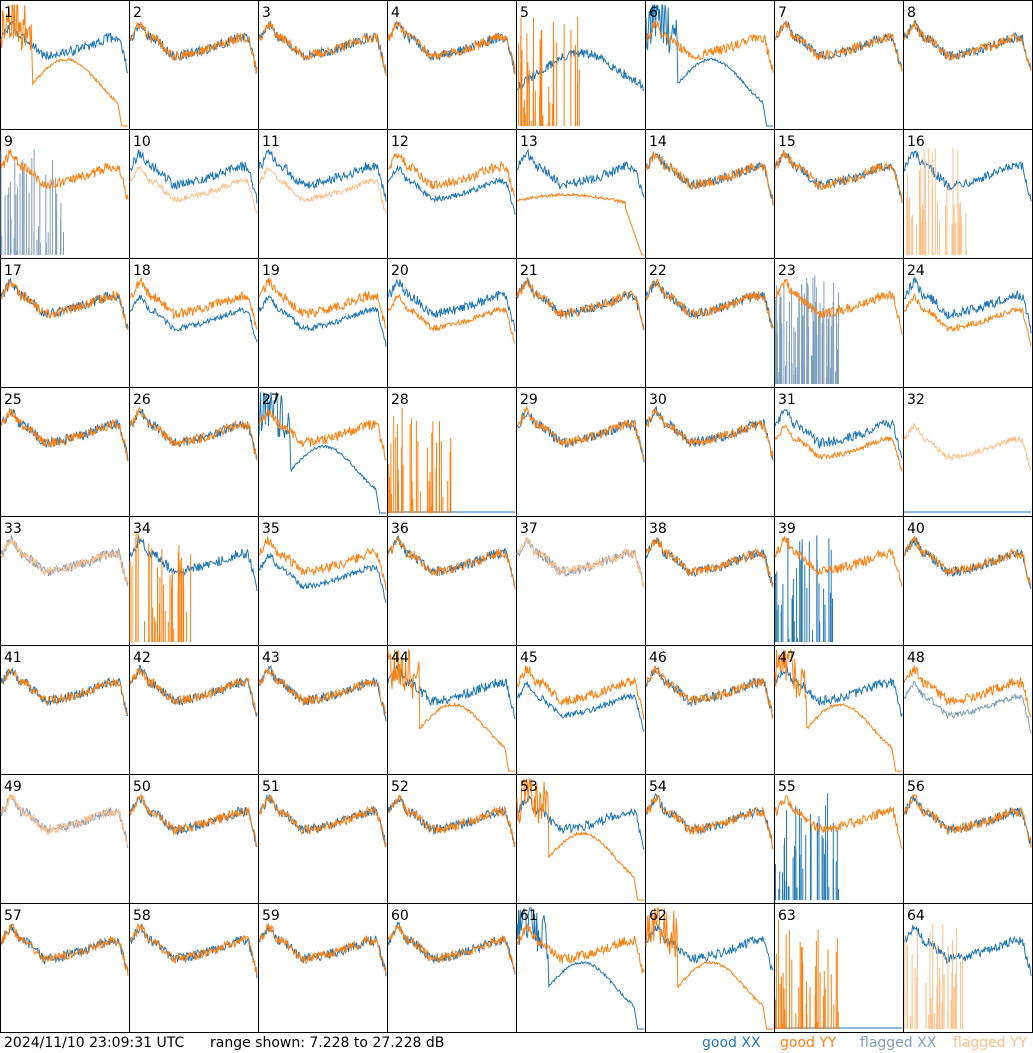 The image size is (1033, 1053). I want to click on panel-59: 59, so click(323, 968).